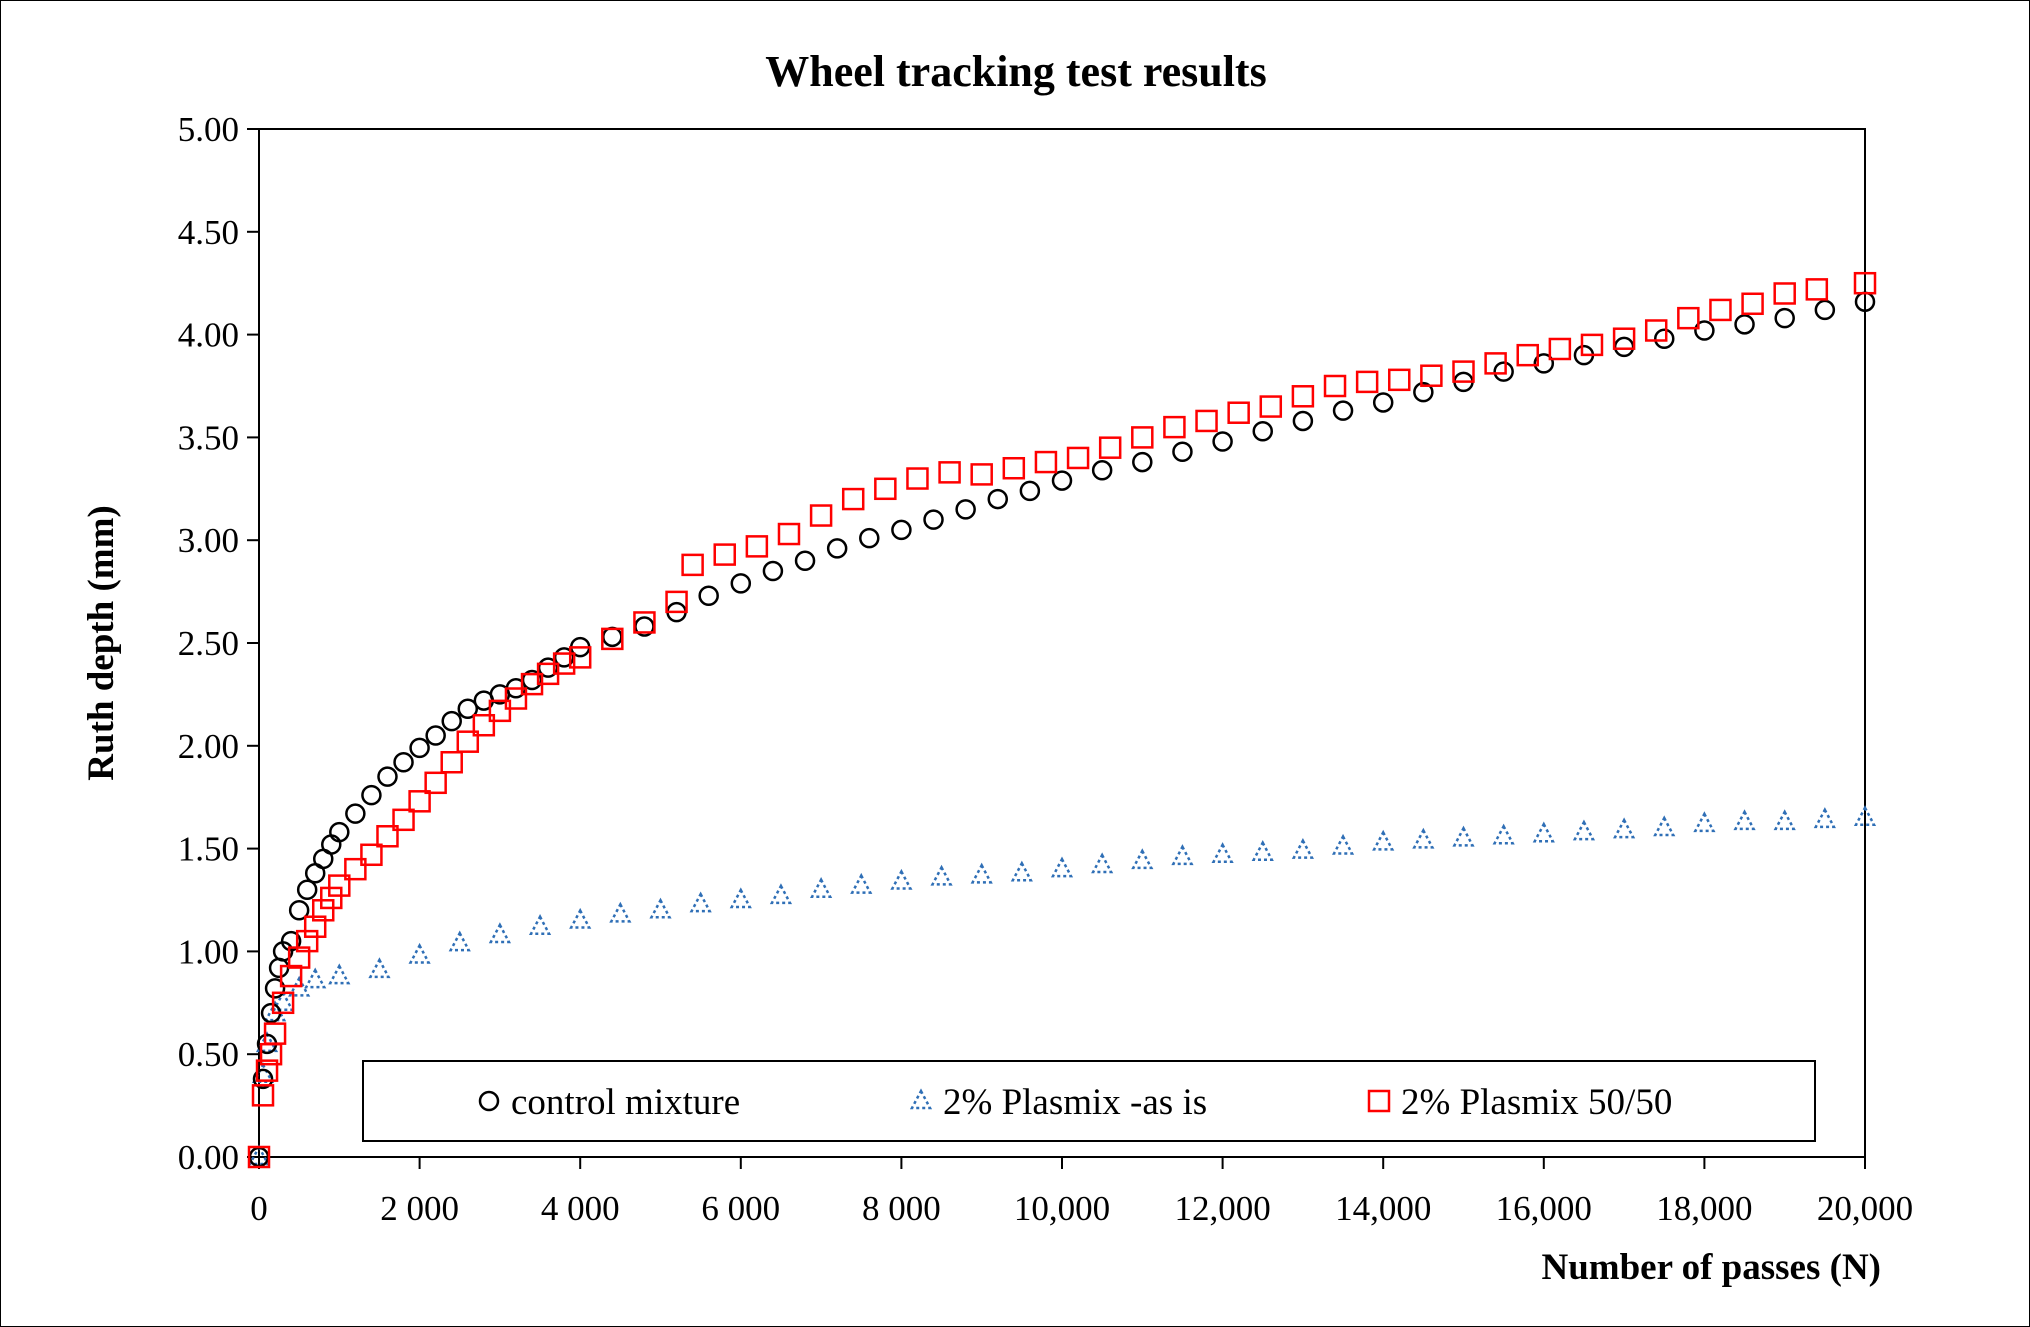  I want to click on x-tick-label: 14,000, so click(1383, 1208).